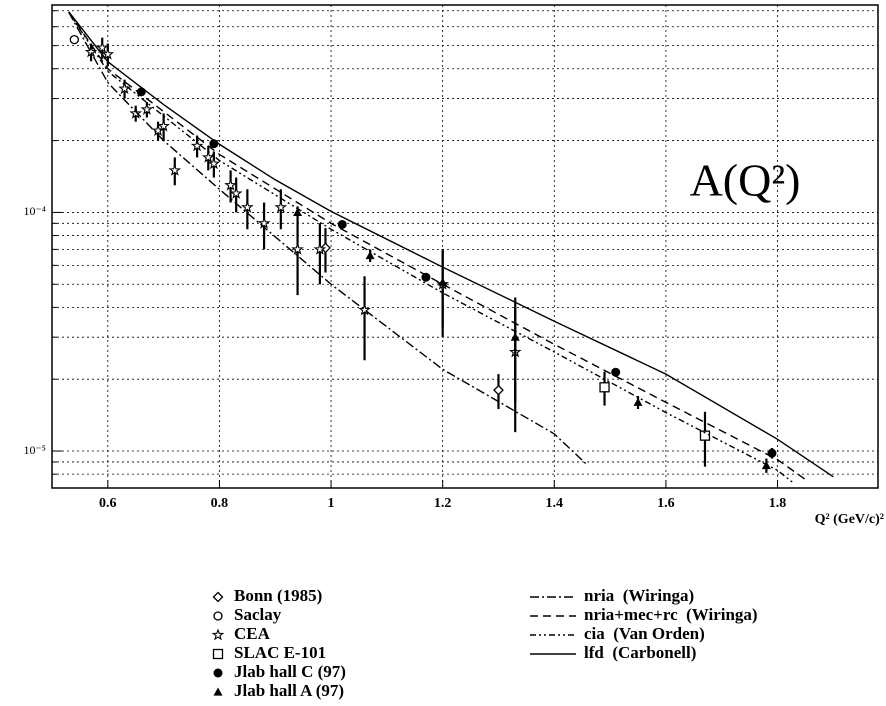  Describe the element at coordinates (258, 614) in the screenshot. I see `legend-label: Saclay` at that location.